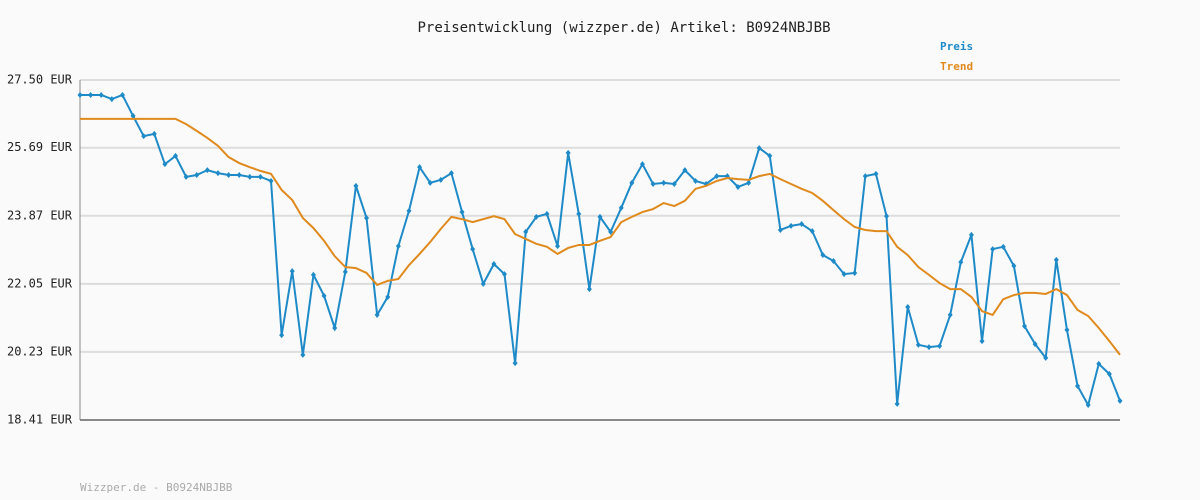 This screenshot has height=500, width=1200. Describe the element at coordinates (40, 80) in the screenshot. I see `y-tick-label: 27.50 EUR` at that location.